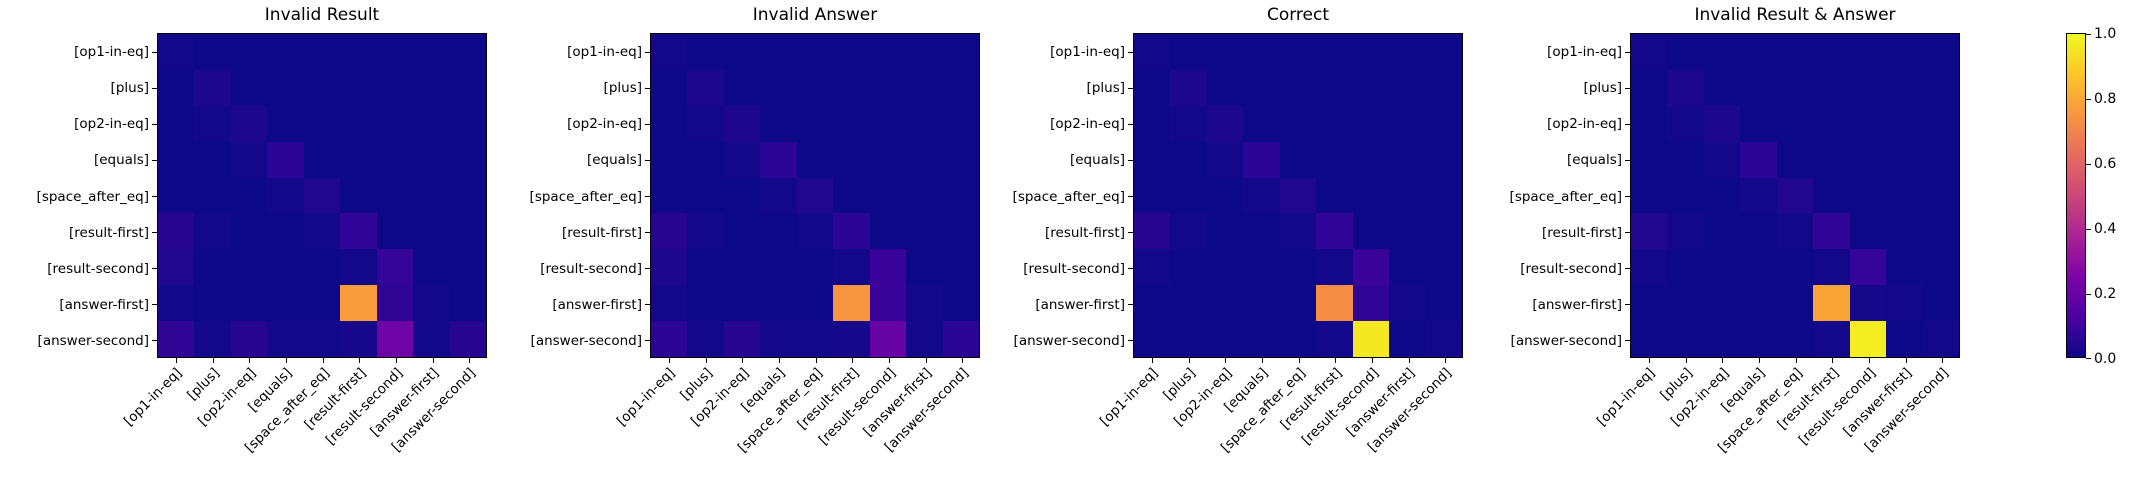 This screenshot has height=489, width=2133. What do you see at coordinates (2091, 196) in the screenshot?
I see `colorbar: 1.0 0.8 0.6 0.4 0.2 0.0` at bounding box center [2091, 196].